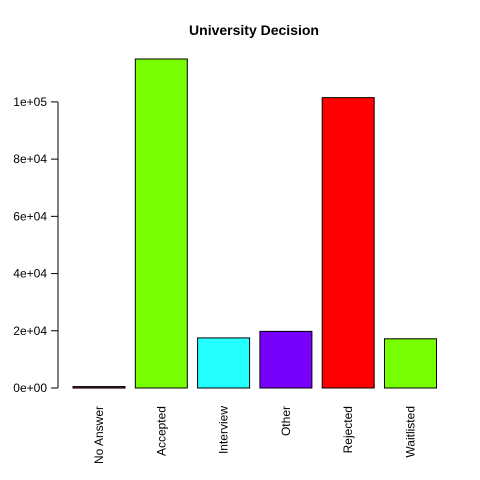 Image resolution: width=480 pixels, height=480 pixels. What do you see at coordinates (36, 245) in the screenshot?
I see `y-axis: 0e+00 2e+04 4e+04 6e+04 8e+04 1e+05` at bounding box center [36, 245].